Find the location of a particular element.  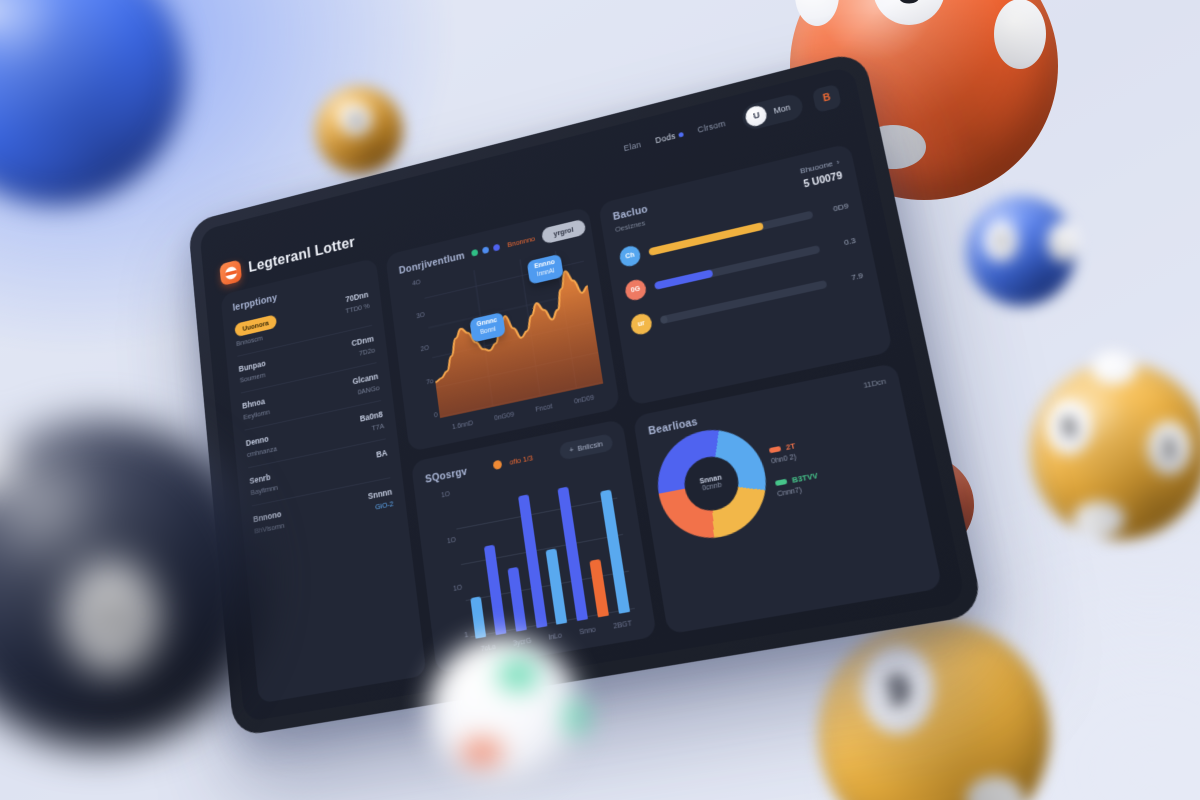

avatar: U is located at coordinates (756, 115).